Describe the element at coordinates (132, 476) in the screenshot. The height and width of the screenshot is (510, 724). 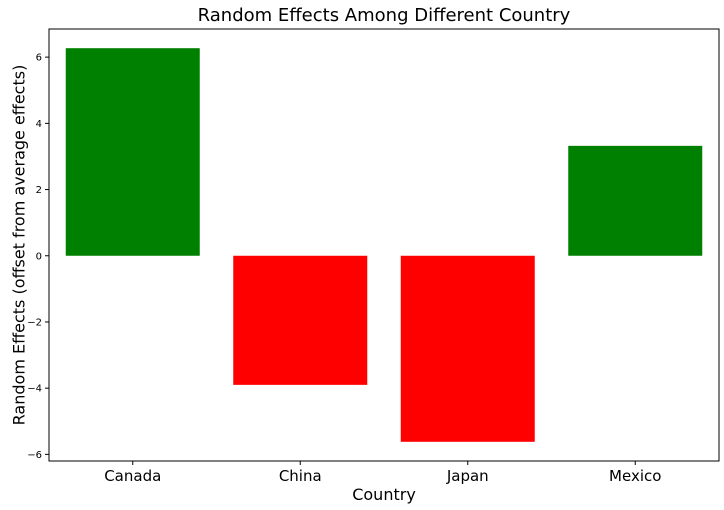
I see `x-tick-label-canada: Canada` at that location.